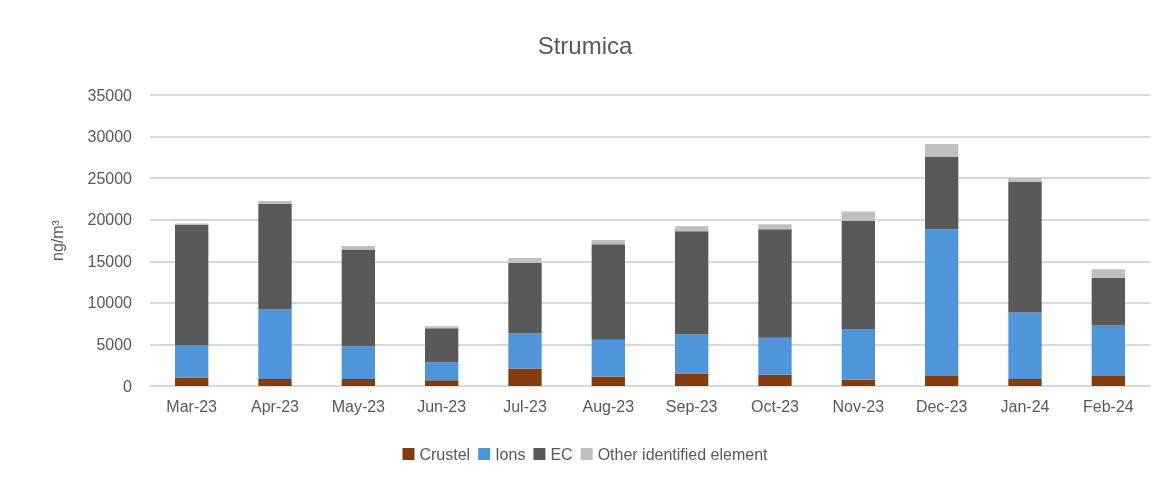 This screenshot has width=1170, height=479. I want to click on legend-label: Other identified element, so click(683, 454).